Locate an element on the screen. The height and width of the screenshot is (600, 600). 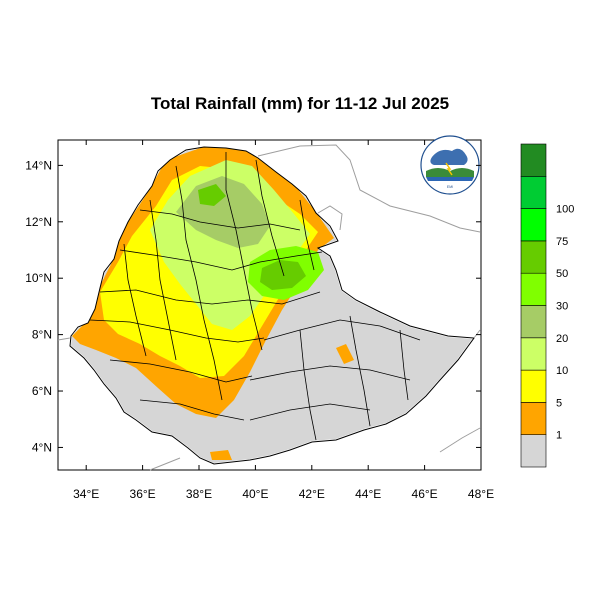
colorbar-label: 30 is located at coordinates (562, 307).